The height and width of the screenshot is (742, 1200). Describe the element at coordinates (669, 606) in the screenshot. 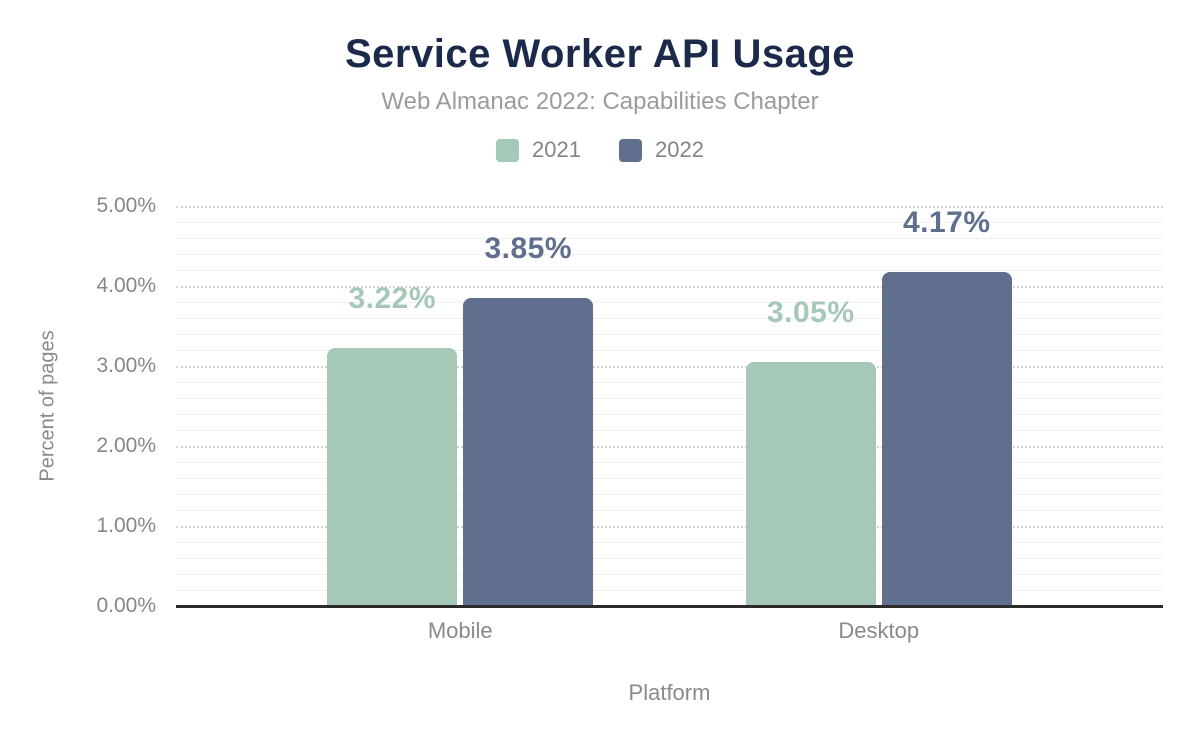

I see `x-axis-line` at that location.